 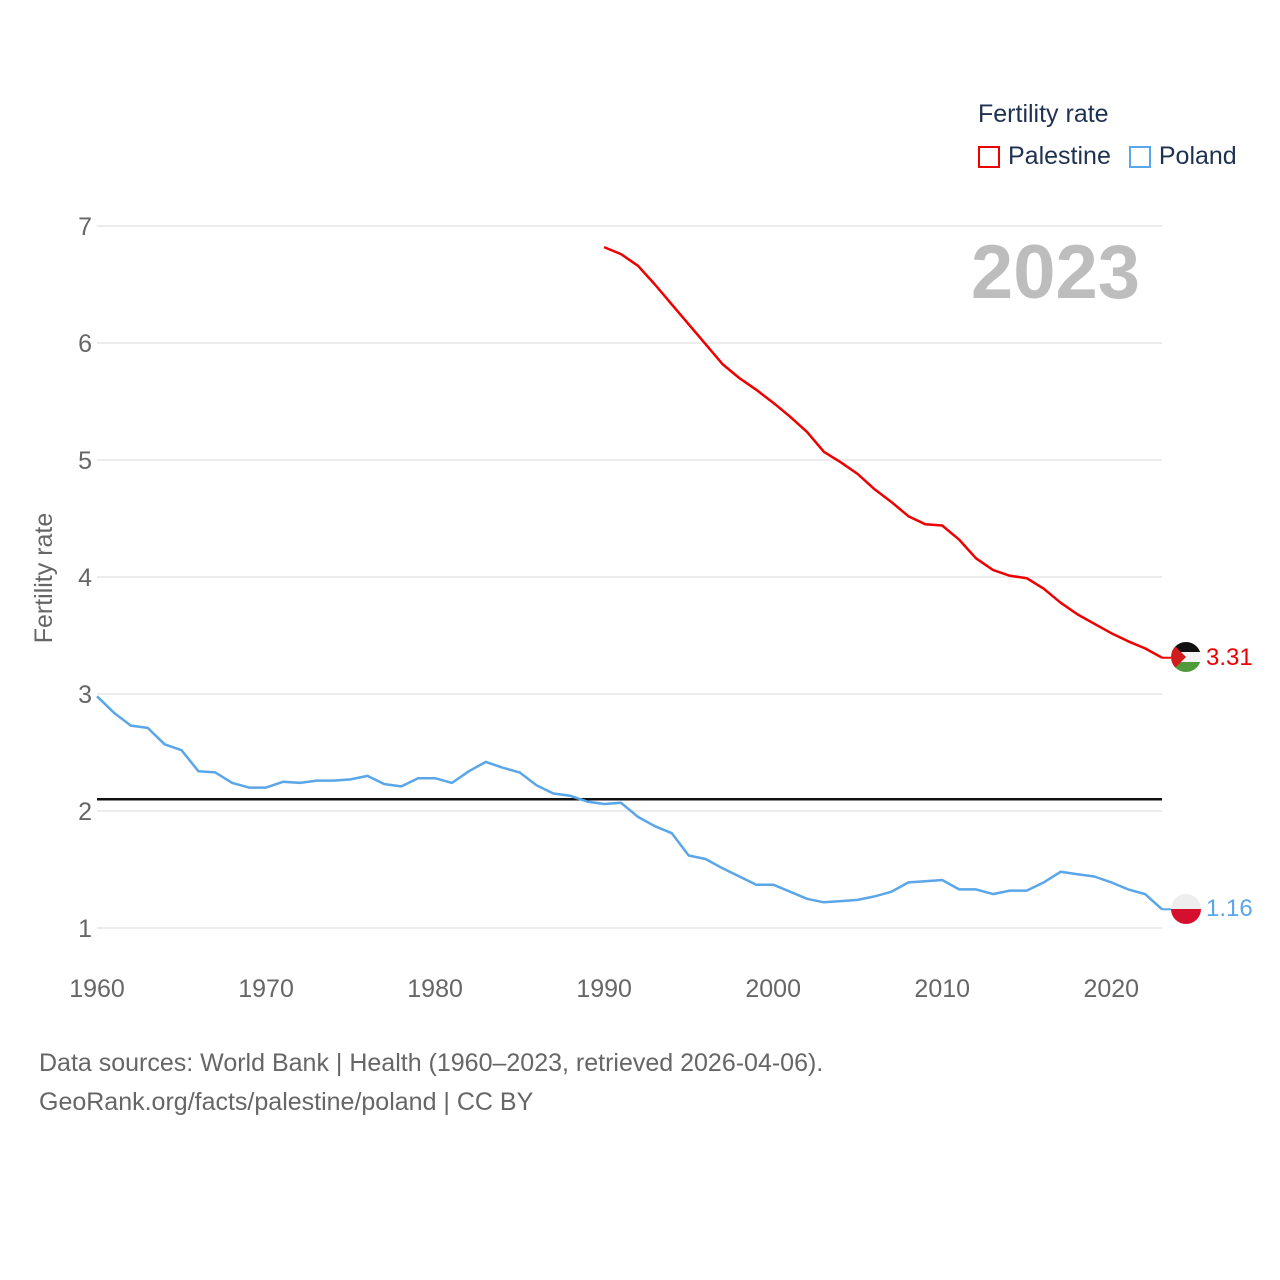 I want to click on point-poland-1966, so click(x=198, y=771).